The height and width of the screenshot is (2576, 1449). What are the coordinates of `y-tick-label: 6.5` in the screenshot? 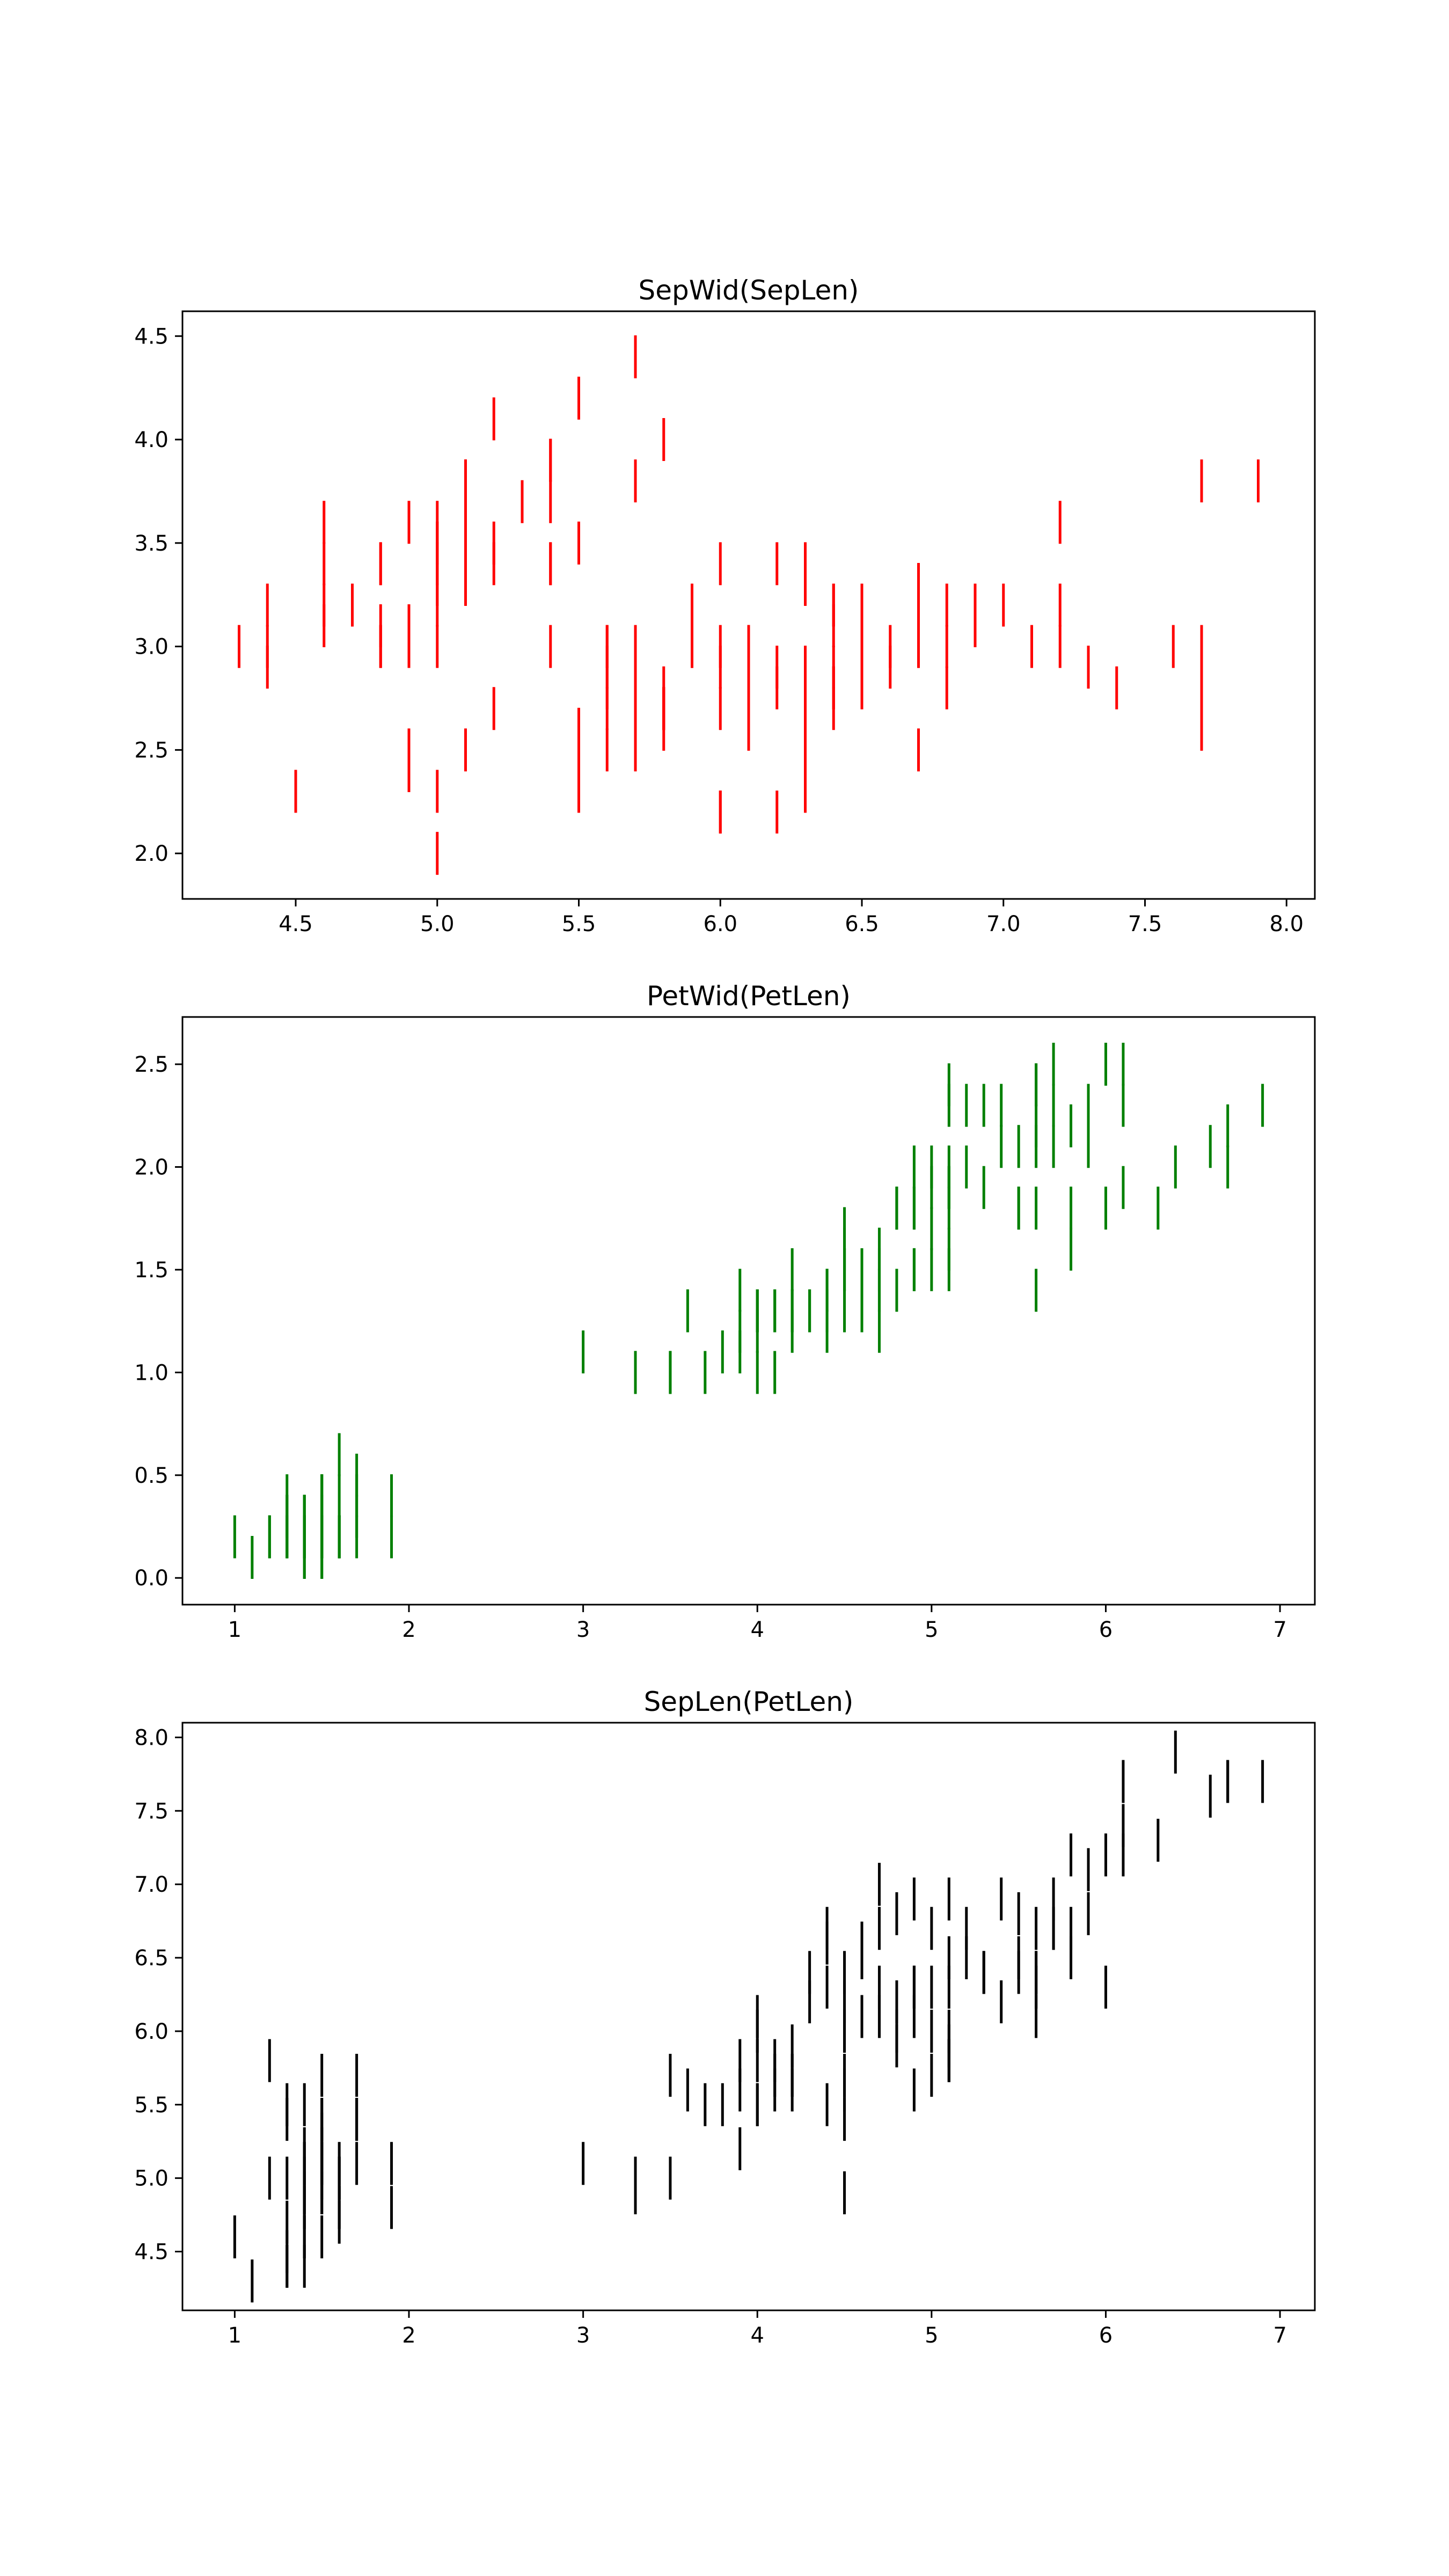 It's located at (151, 1958).